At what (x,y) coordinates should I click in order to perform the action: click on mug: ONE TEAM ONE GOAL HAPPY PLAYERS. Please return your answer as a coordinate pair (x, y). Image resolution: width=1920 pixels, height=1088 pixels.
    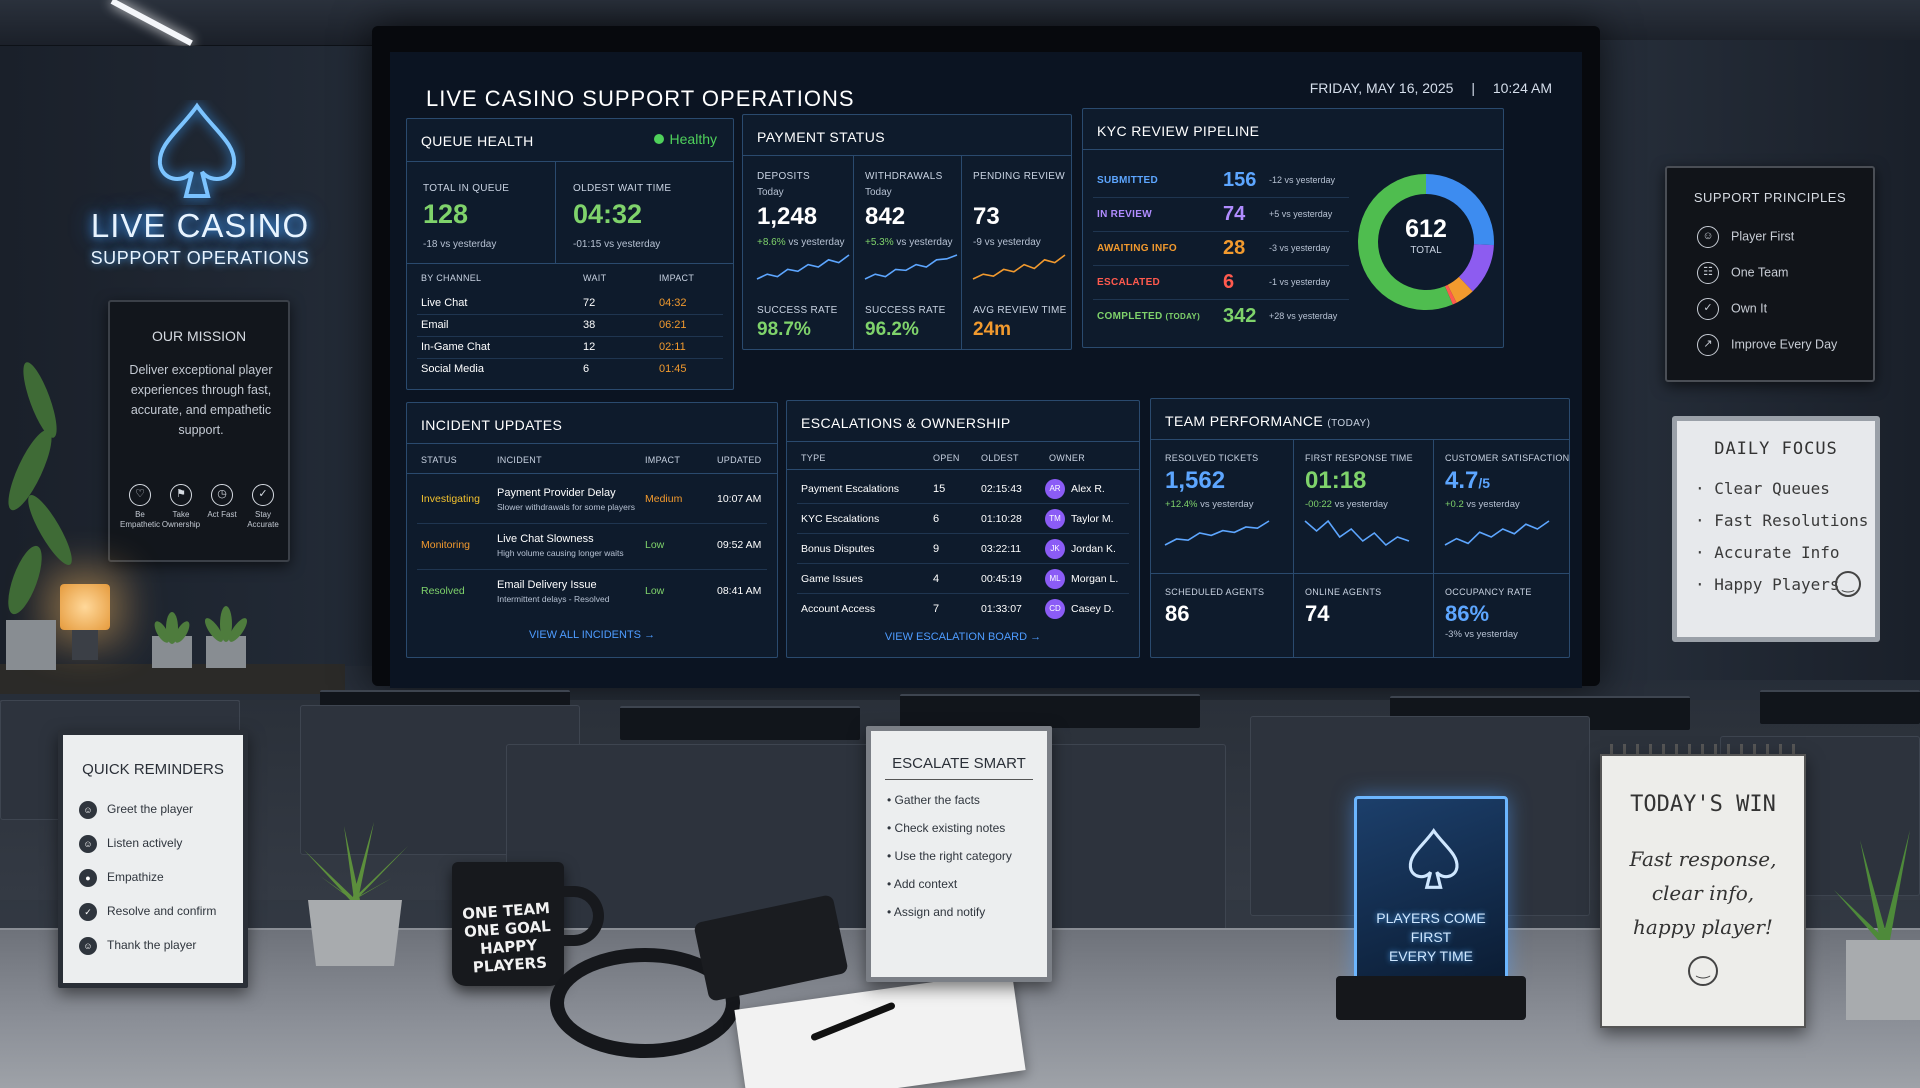
    Looking at the image, I should click on (508, 924).